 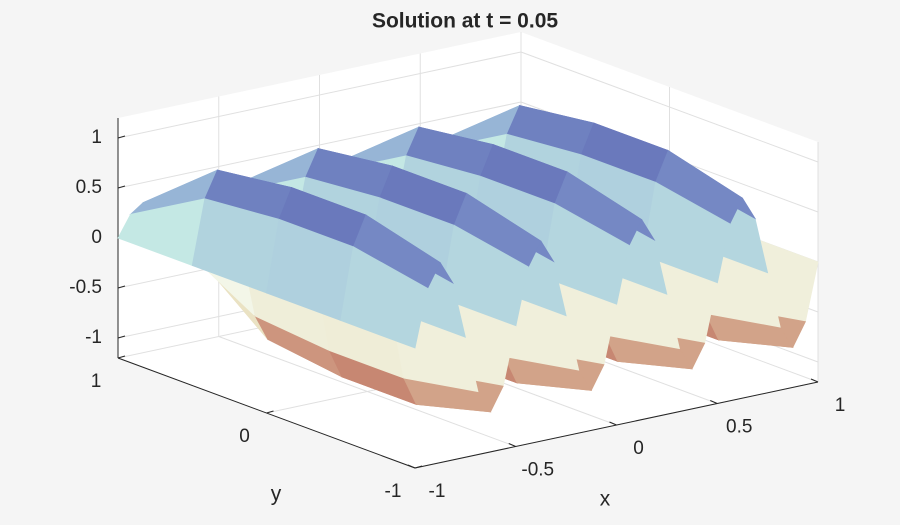 What do you see at coordinates (244, 436) in the screenshot?
I see `y-tick-label: 0` at bounding box center [244, 436].